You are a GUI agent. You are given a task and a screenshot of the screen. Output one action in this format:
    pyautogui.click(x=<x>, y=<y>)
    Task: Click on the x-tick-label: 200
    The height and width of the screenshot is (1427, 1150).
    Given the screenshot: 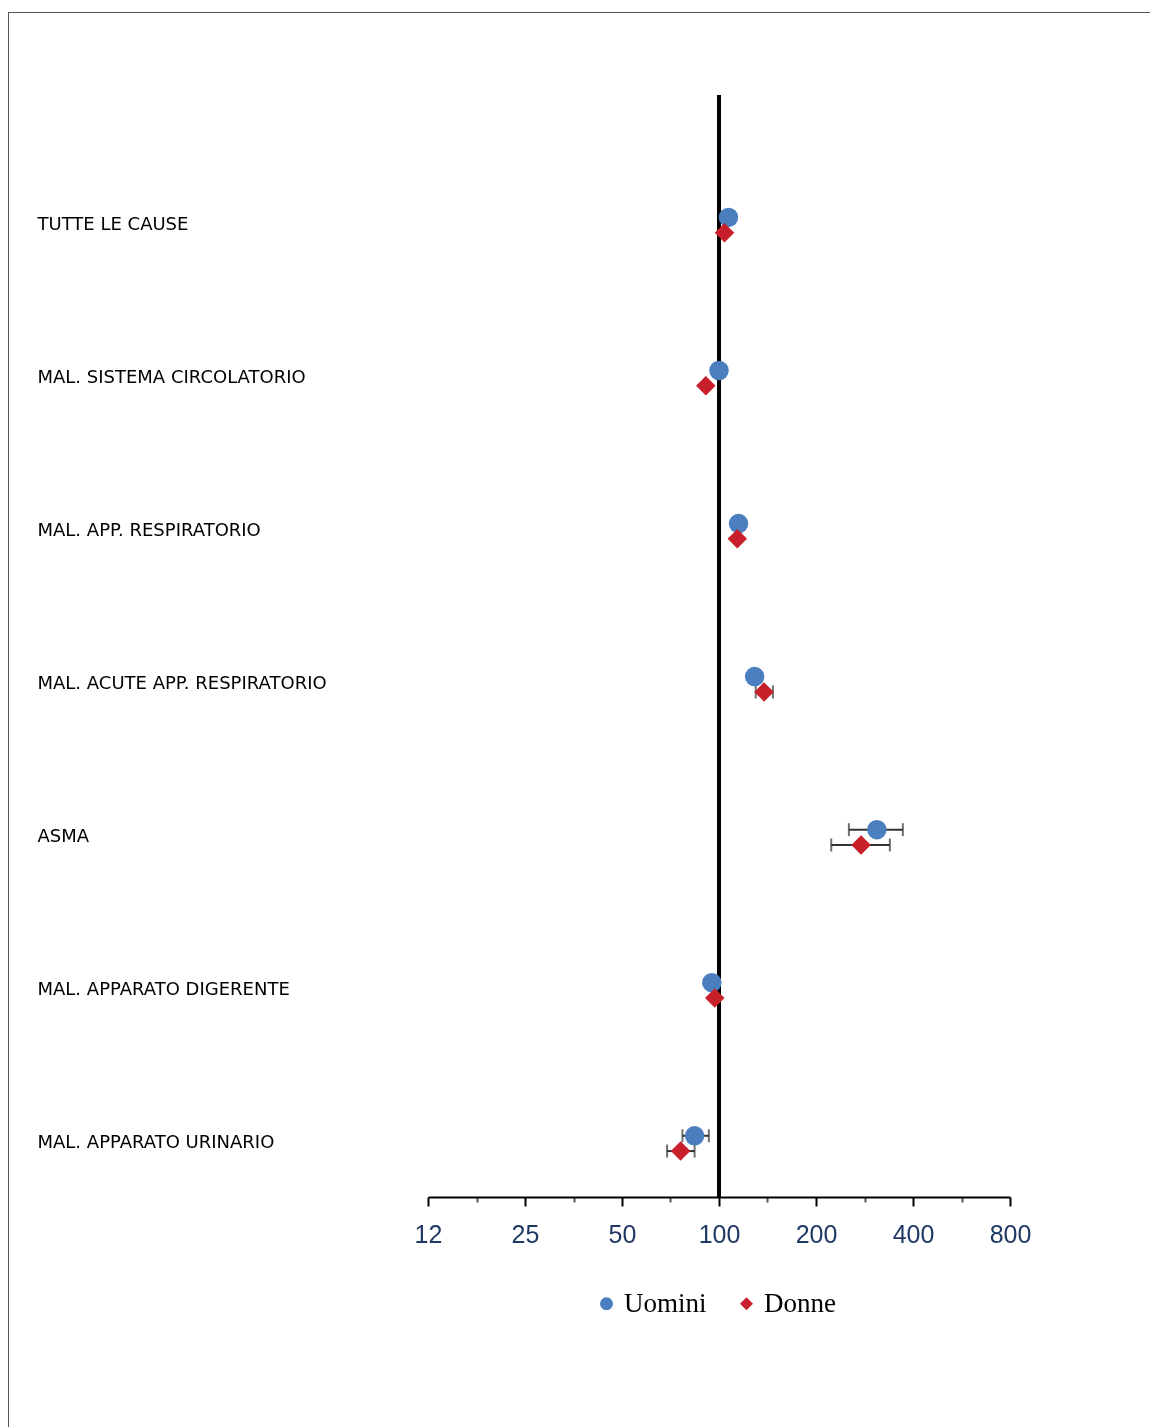 What is the action you would take?
    pyautogui.click(x=816, y=1233)
    